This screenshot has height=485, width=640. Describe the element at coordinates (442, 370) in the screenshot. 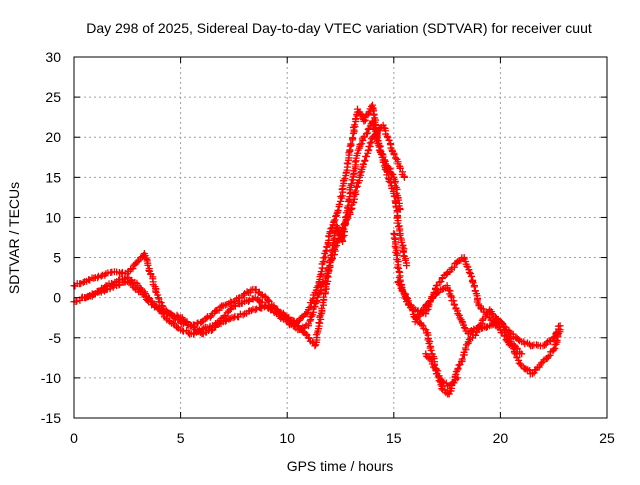

I see `series-sat-track-G` at that location.